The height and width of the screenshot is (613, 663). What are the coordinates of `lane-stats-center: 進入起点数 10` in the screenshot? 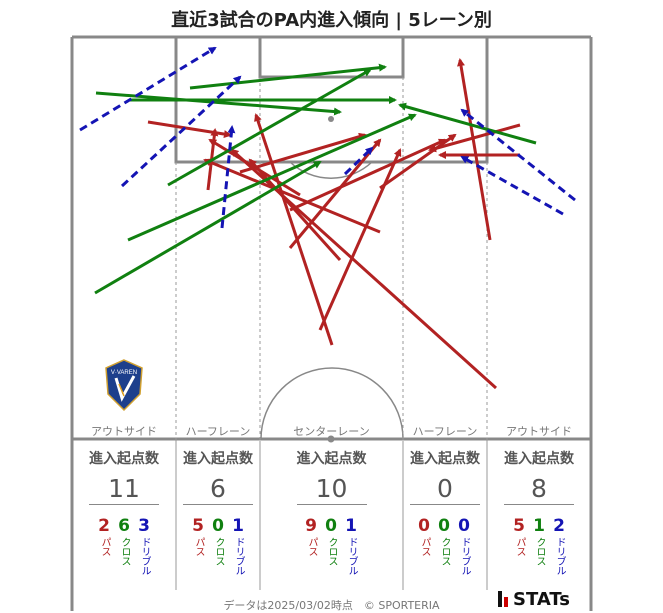 It's located at (331, 476).